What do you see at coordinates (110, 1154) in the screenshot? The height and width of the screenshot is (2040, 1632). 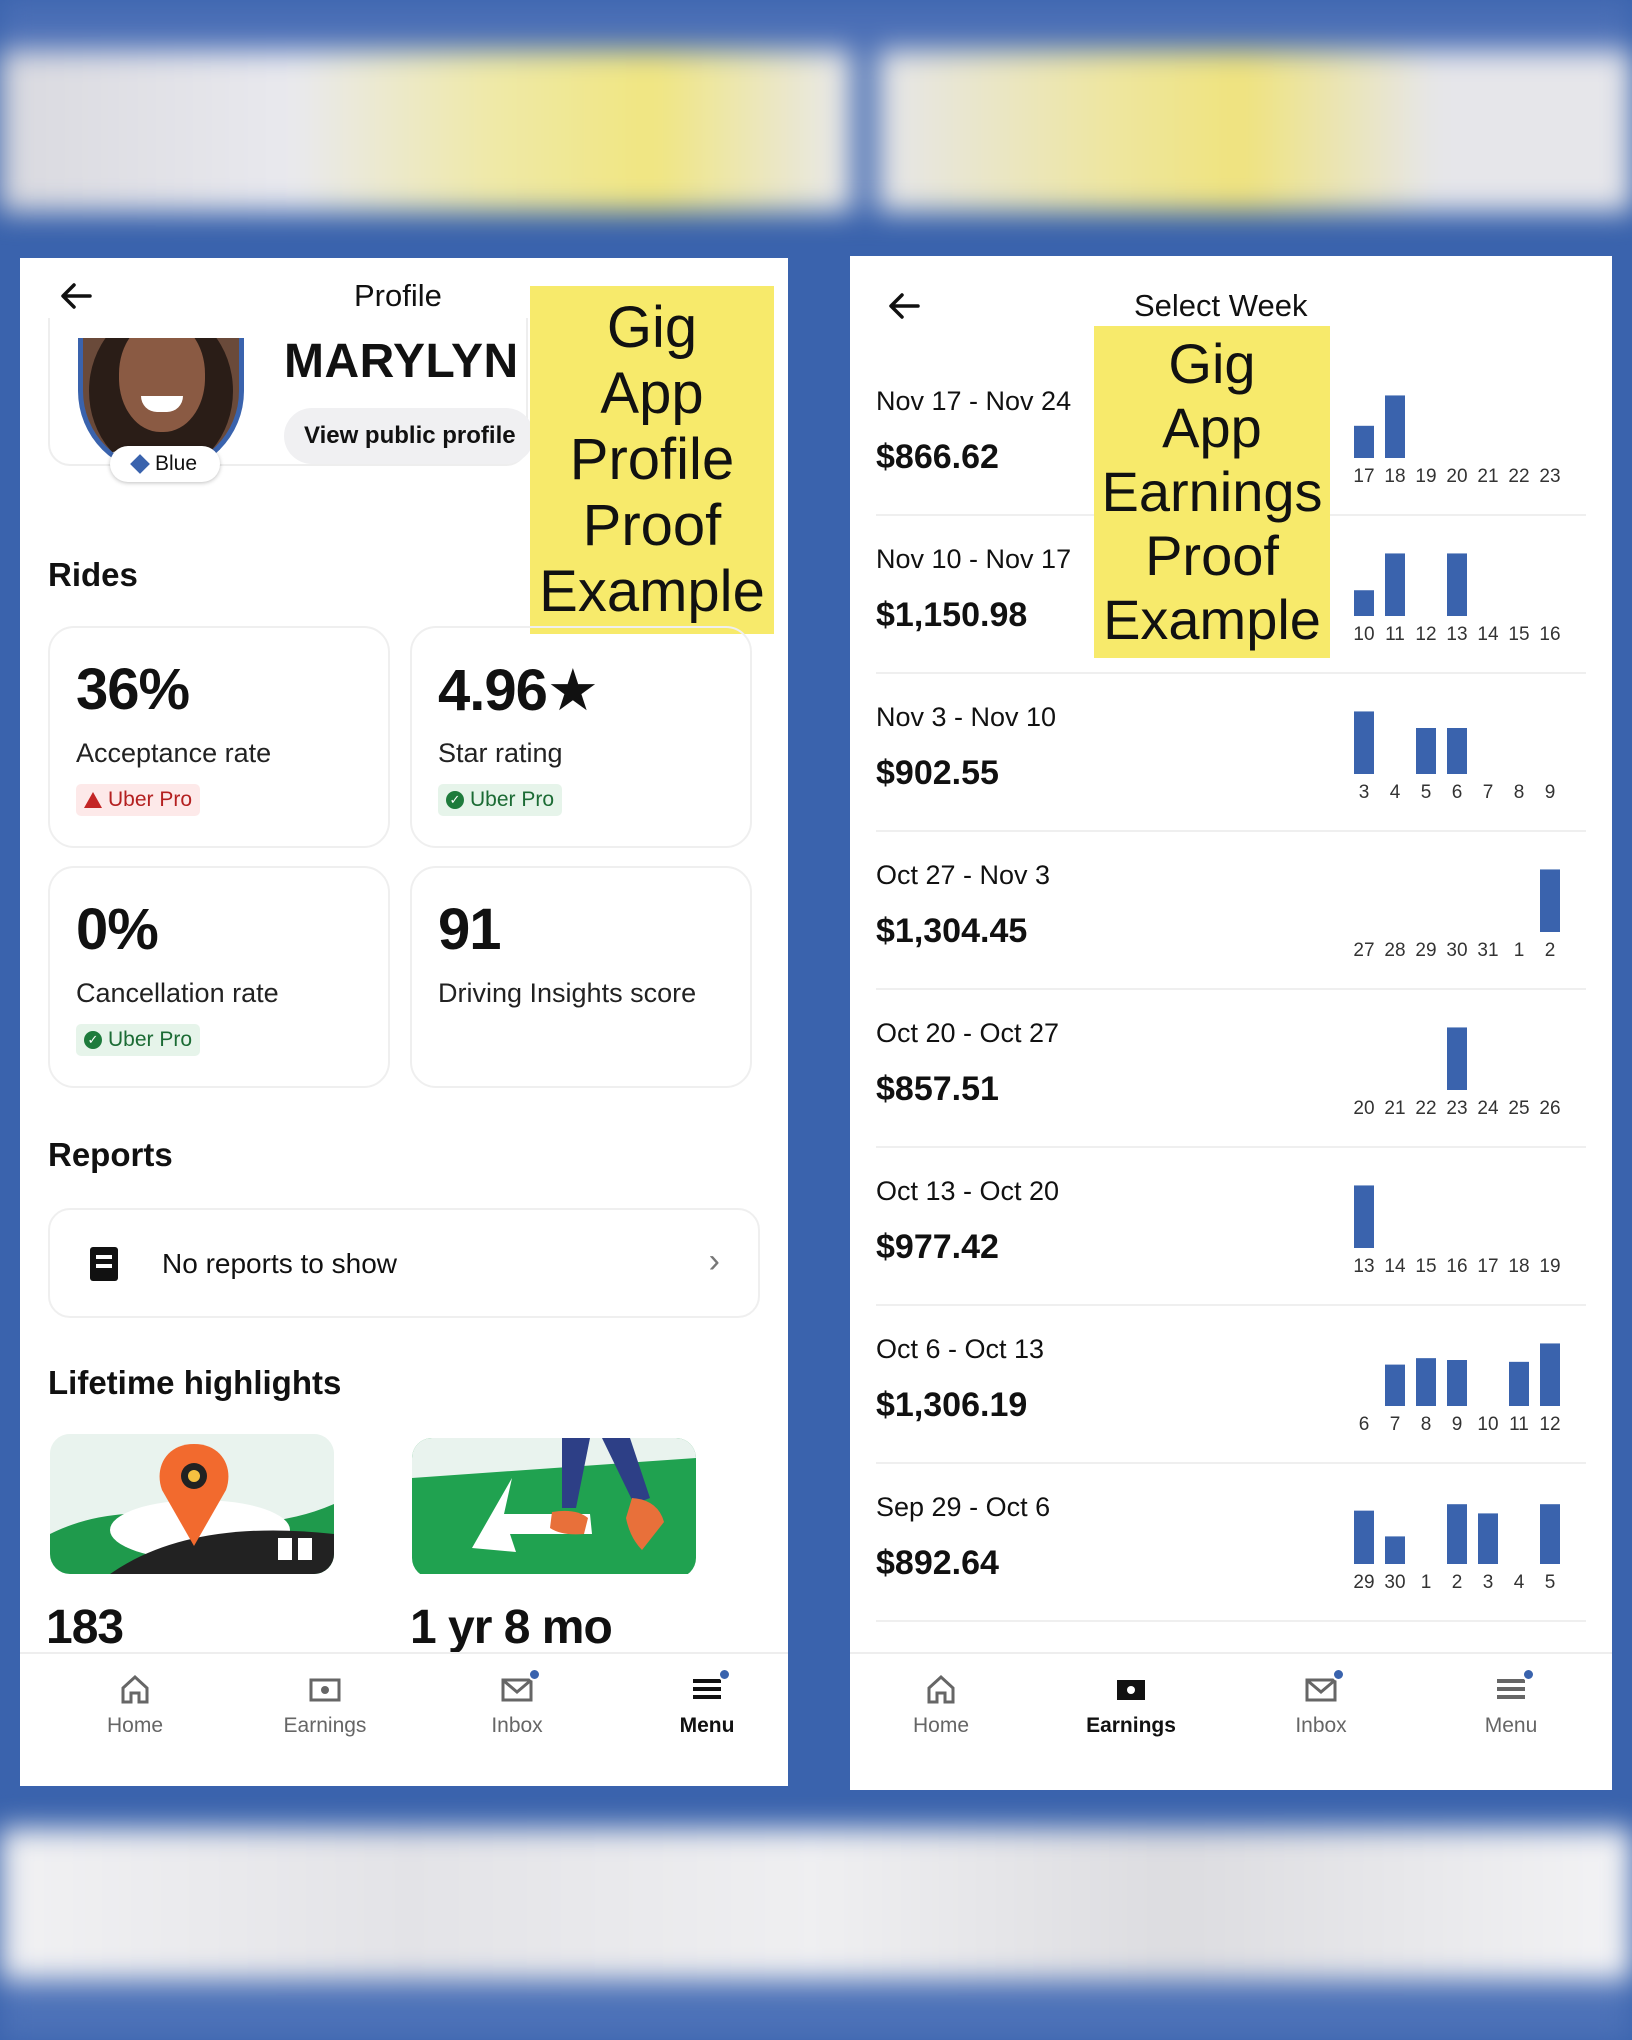 I see `reports-heading: Reports` at bounding box center [110, 1154].